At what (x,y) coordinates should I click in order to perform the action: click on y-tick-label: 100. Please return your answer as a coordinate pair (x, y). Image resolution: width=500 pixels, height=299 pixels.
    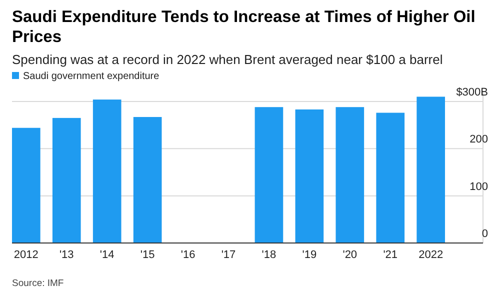
    Looking at the image, I should click on (479, 186).